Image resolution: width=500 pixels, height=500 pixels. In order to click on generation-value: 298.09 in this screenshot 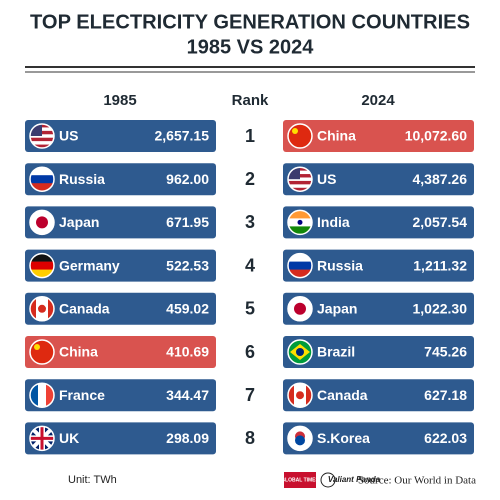, I will do `click(187, 438)`.